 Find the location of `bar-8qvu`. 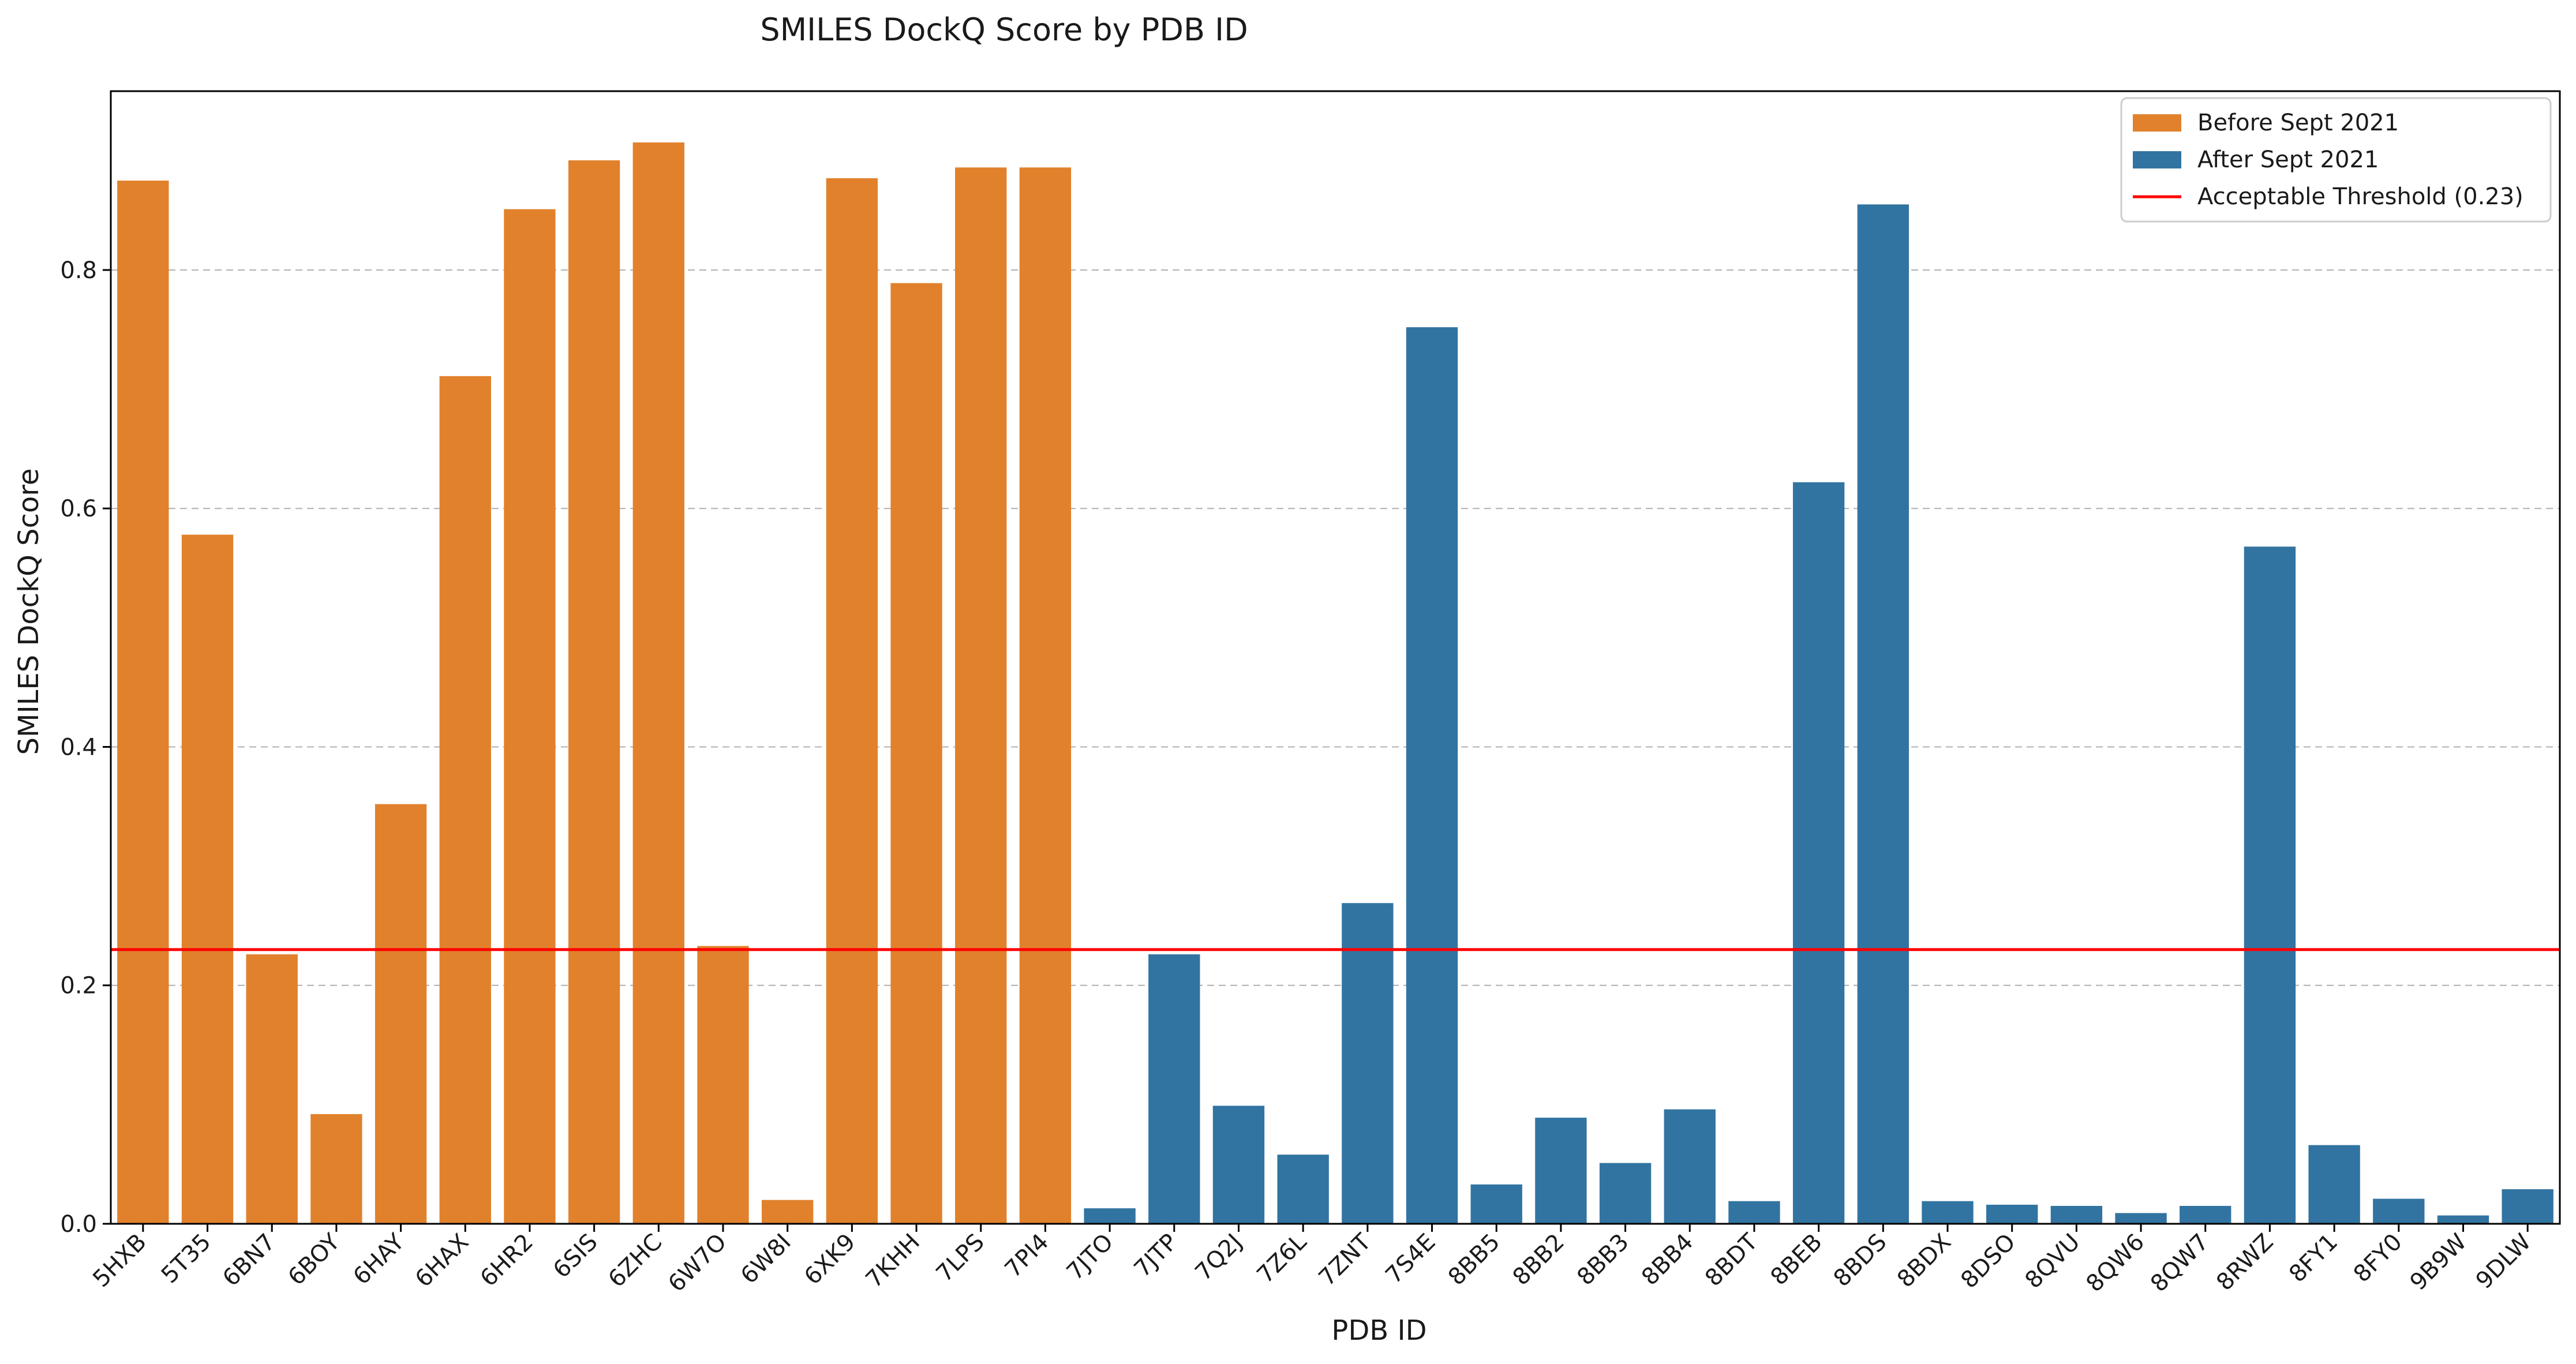

bar-8qvu is located at coordinates (2076, 1215).